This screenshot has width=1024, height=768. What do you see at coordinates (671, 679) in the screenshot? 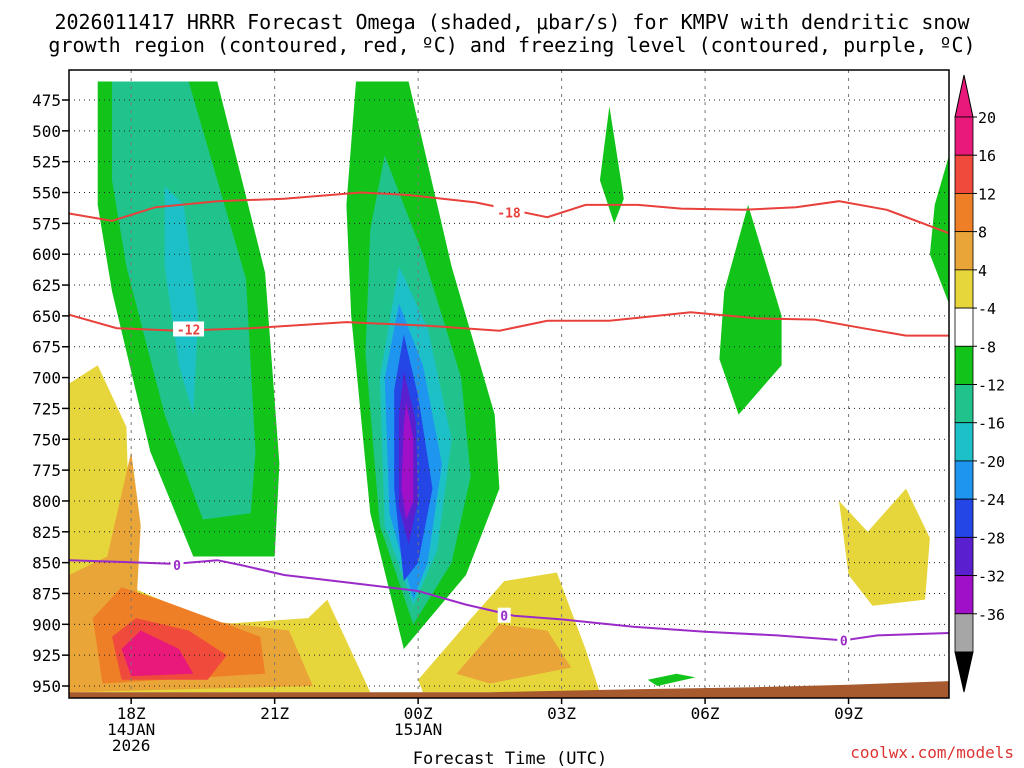
I see `omega-region-ascent-cell-low` at bounding box center [671, 679].